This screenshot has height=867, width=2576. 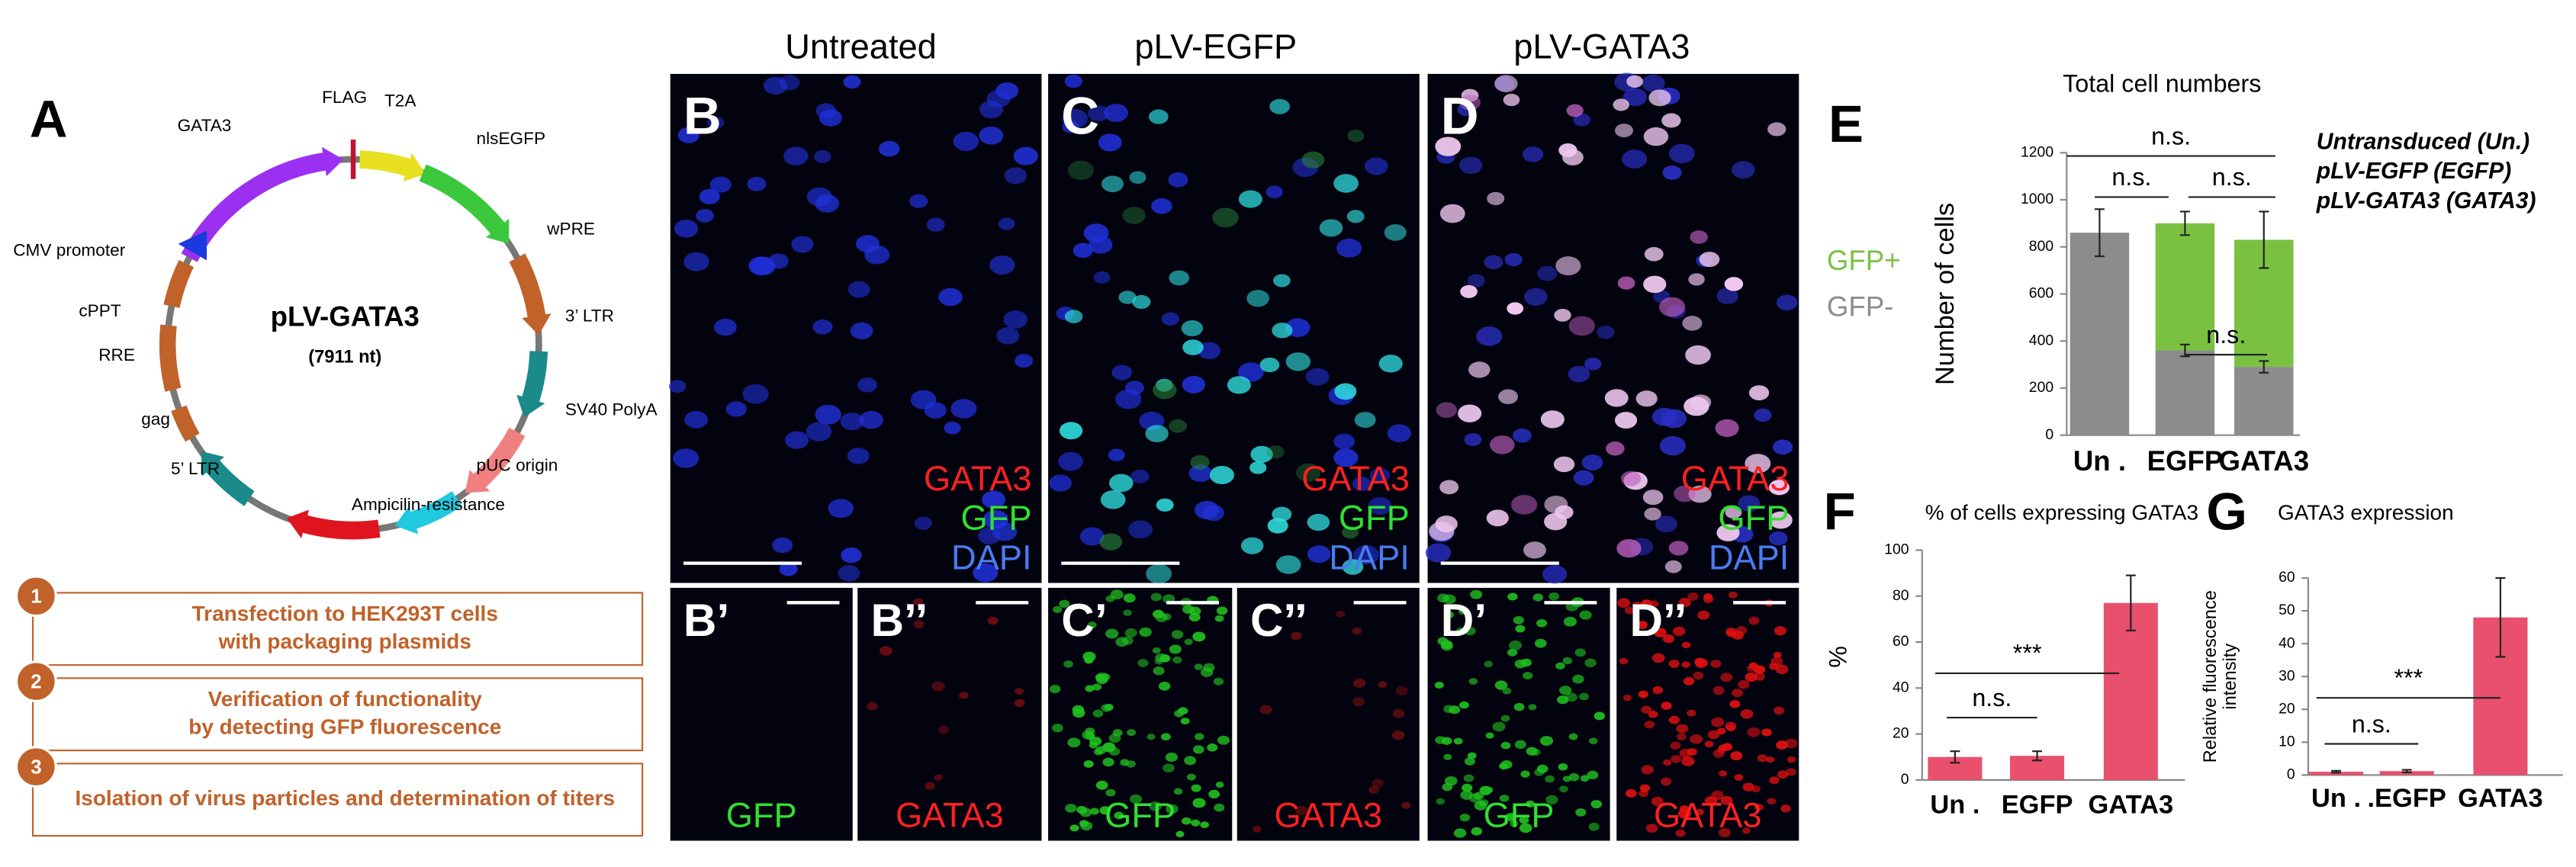 I want to click on panel-letter: B’, so click(x=706, y=620).